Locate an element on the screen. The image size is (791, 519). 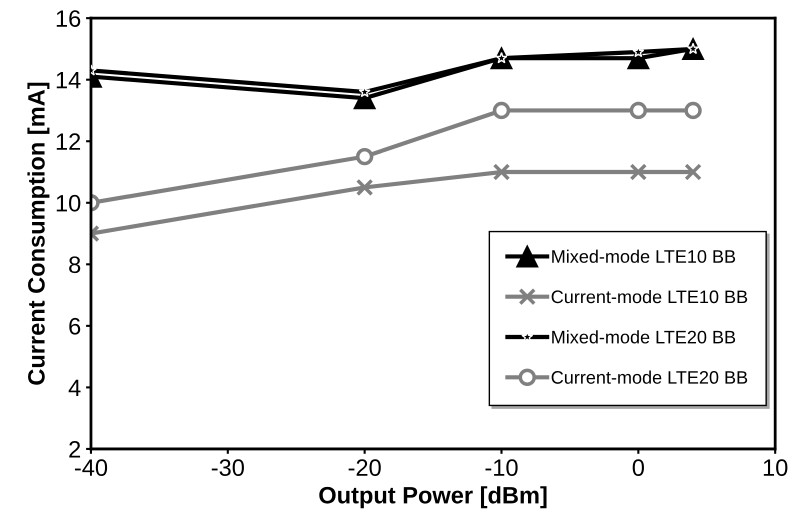
x-tick-label: 10 is located at coordinates (776, 467).